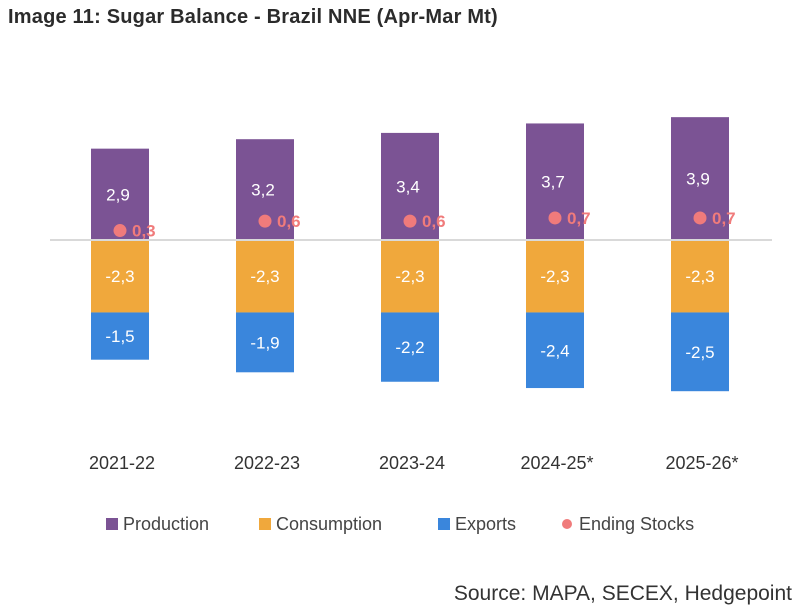 This screenshot has height=615, width=800. I want to click on label-production-2022-23: 3,2, so click(263, 190).